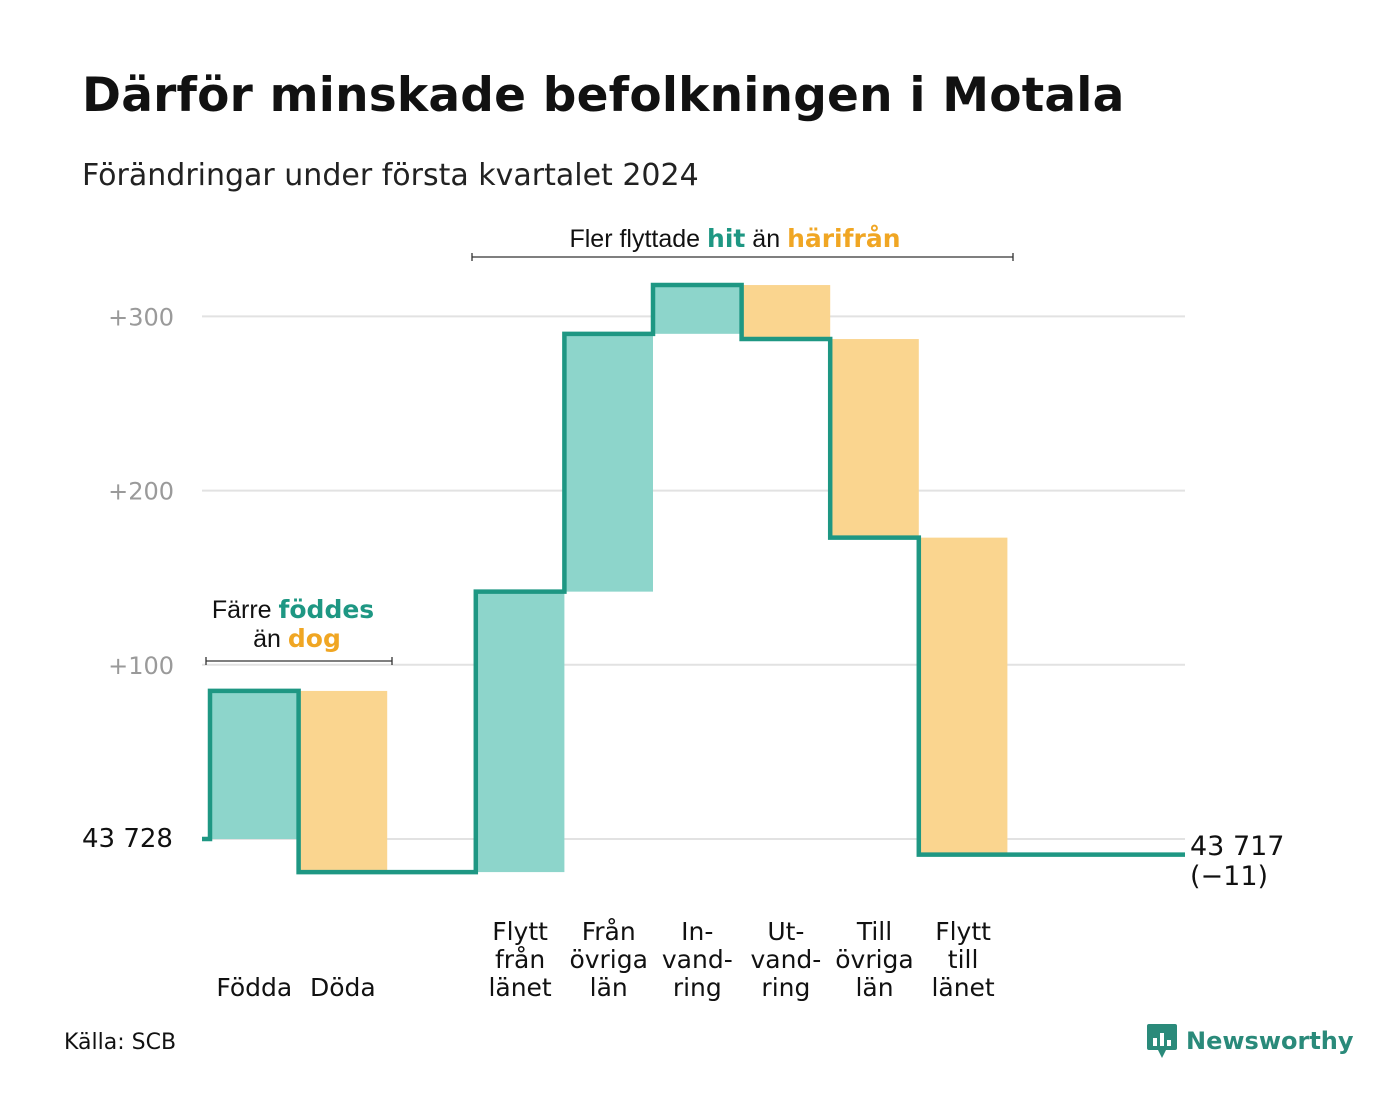 The image size is (1400, 1120). I want to click on annotation-hit-text: hit, so click(726, 238).